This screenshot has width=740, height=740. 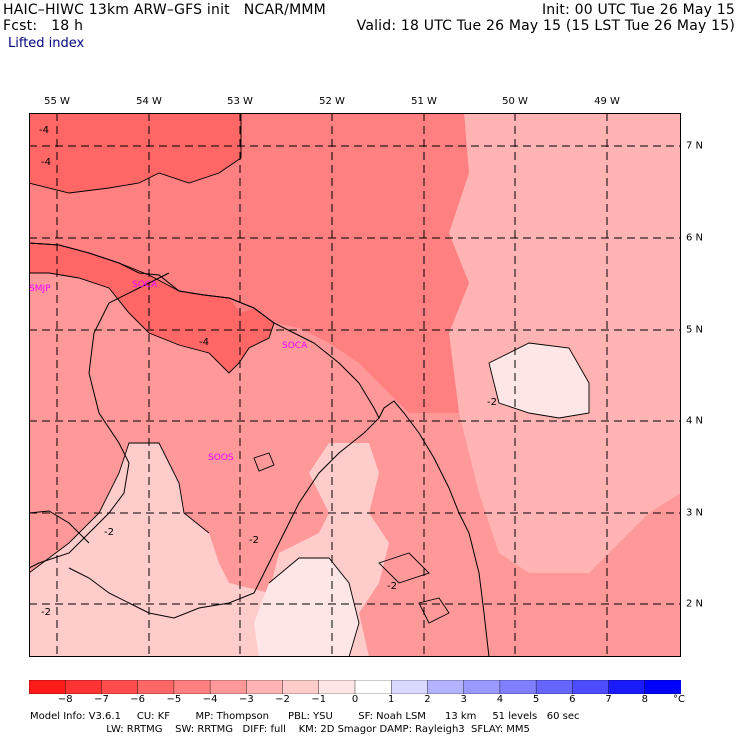 I want to click on colorbar-tick-label: 7, so click(x=608, y=699).